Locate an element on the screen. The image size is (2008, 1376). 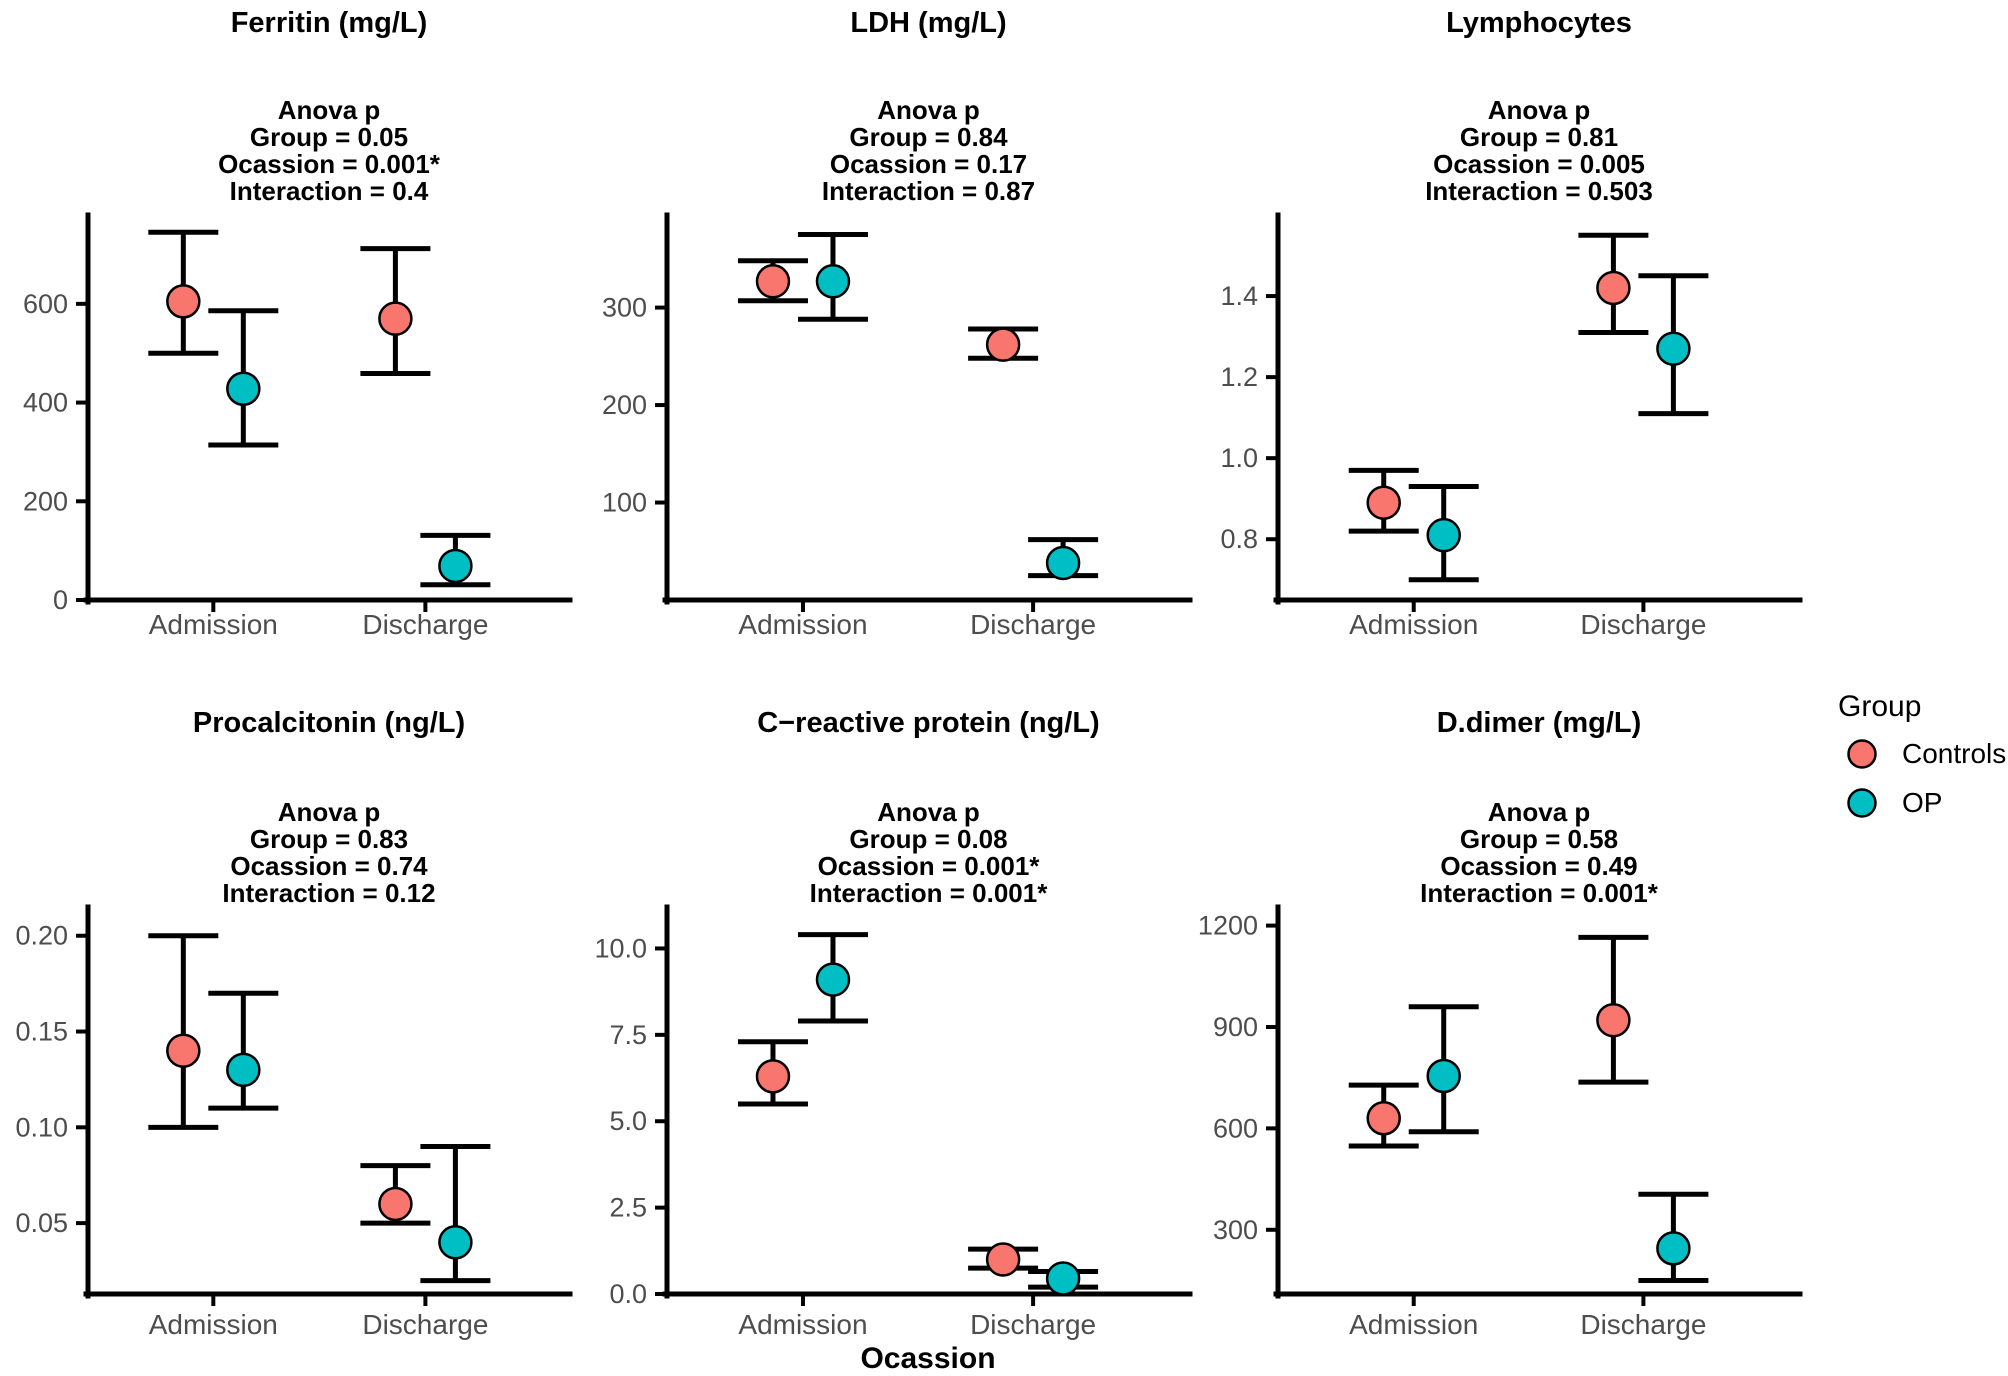
legend-title: Group is located at coordinates (1879, 706).